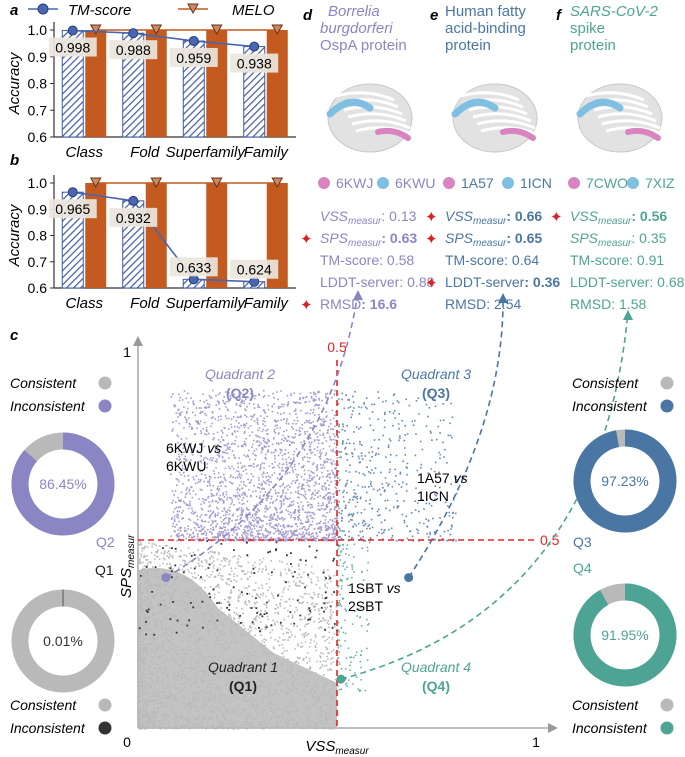 The height and width of the screenshot is (757, 685). What do you see at coordinates (610, 406) in the screenshot?
I see `donut-legend-label-q3-inconsistent: Inconsistent` at bounding box center [610, 406].